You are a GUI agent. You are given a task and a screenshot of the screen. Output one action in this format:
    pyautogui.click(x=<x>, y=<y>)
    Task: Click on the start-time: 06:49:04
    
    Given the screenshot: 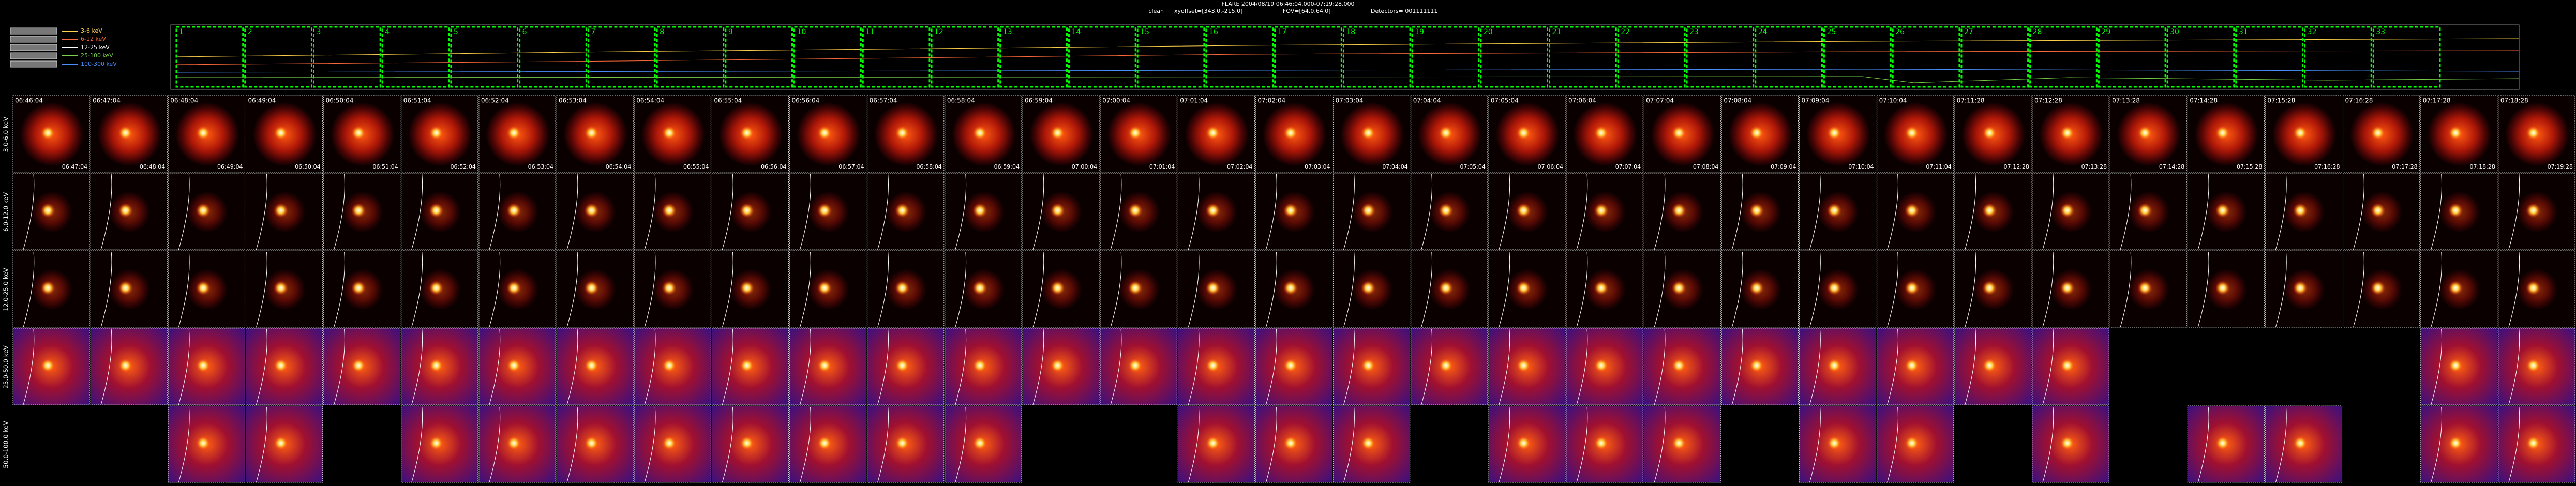 What is the action you would take?
    pyautogui.click(x=262, y=101)
    